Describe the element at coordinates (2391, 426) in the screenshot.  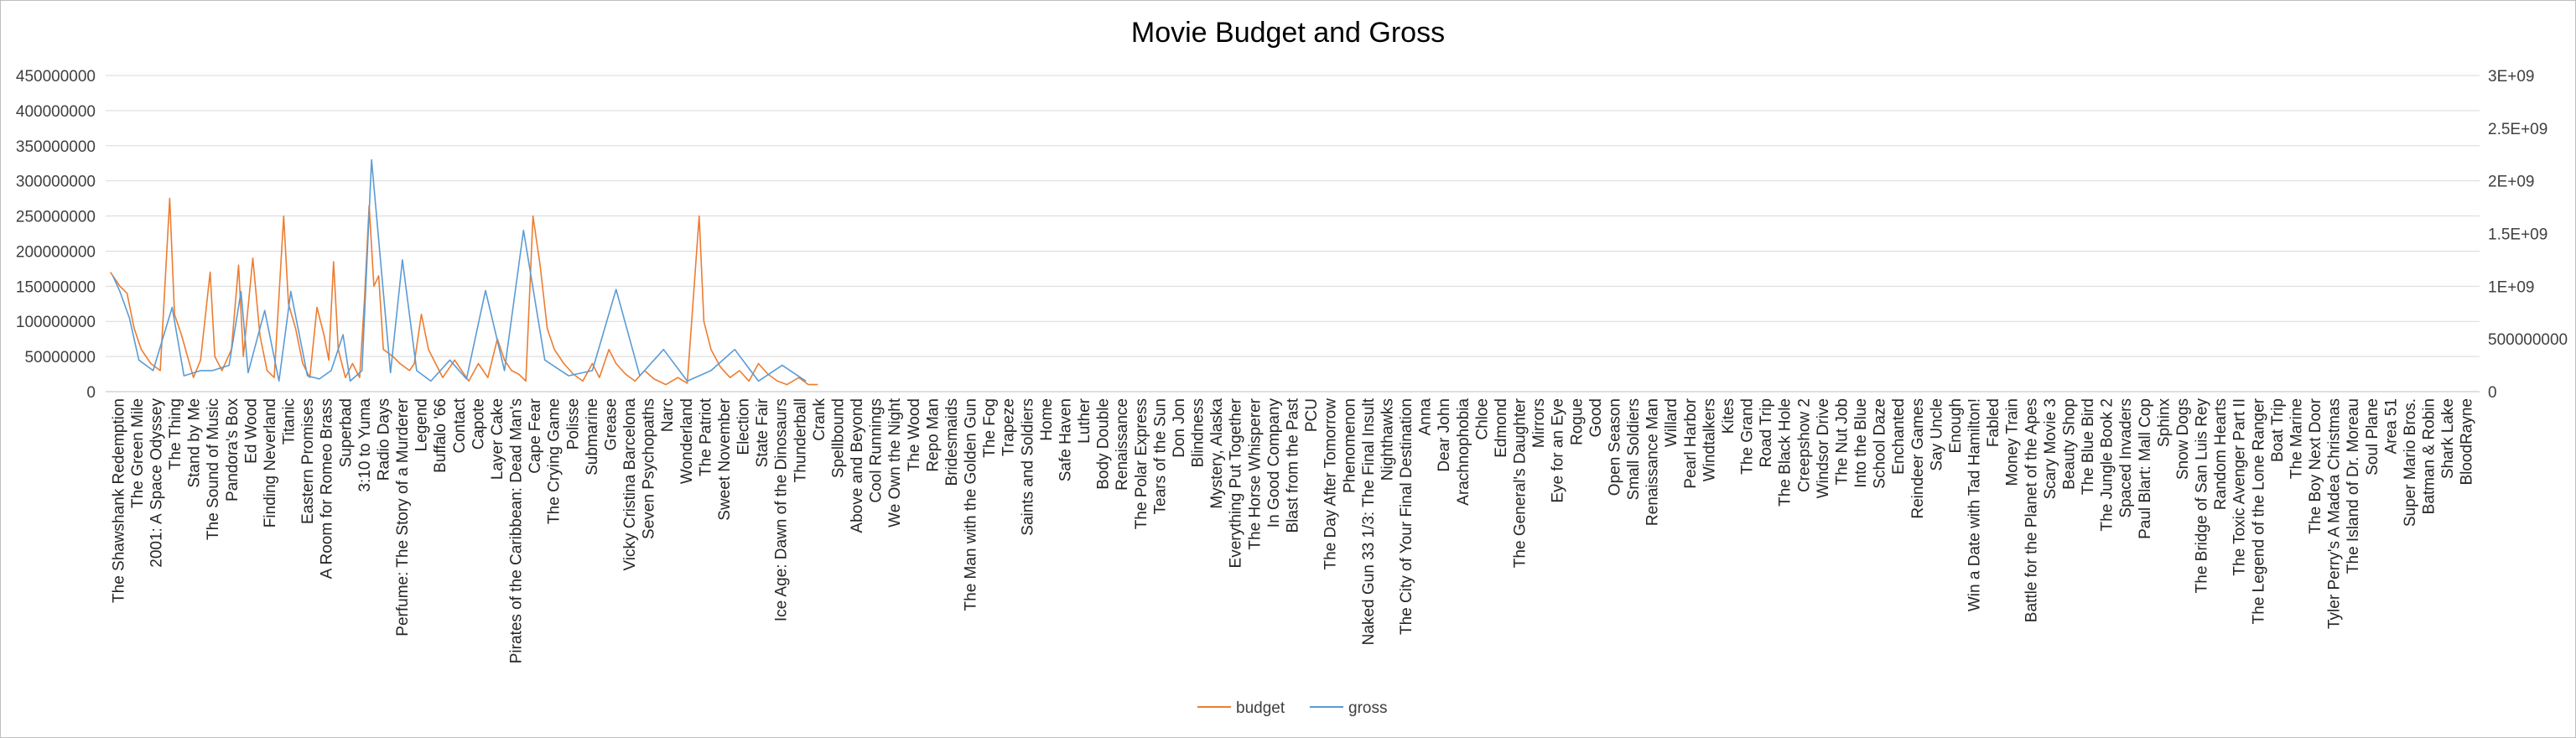
I see `x-tick-label: Area 51` at that location.